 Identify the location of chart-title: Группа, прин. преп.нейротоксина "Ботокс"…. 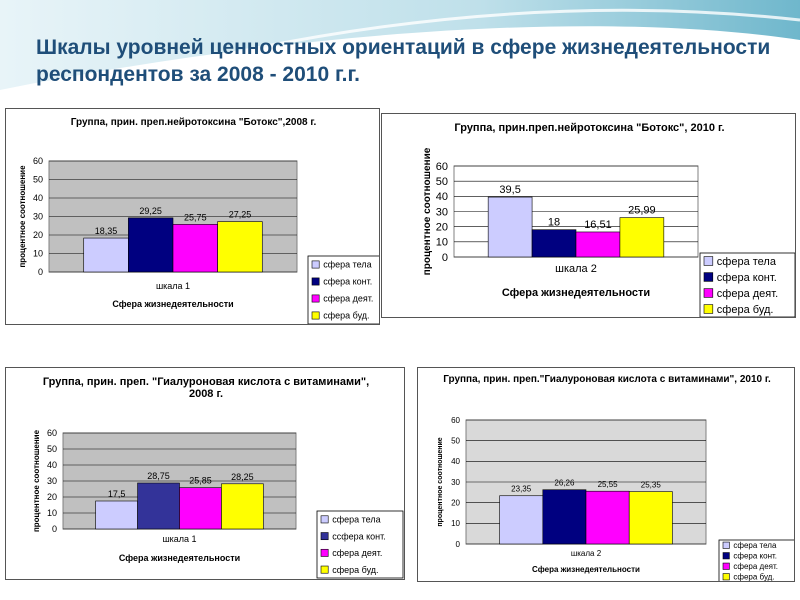
(193, 122).